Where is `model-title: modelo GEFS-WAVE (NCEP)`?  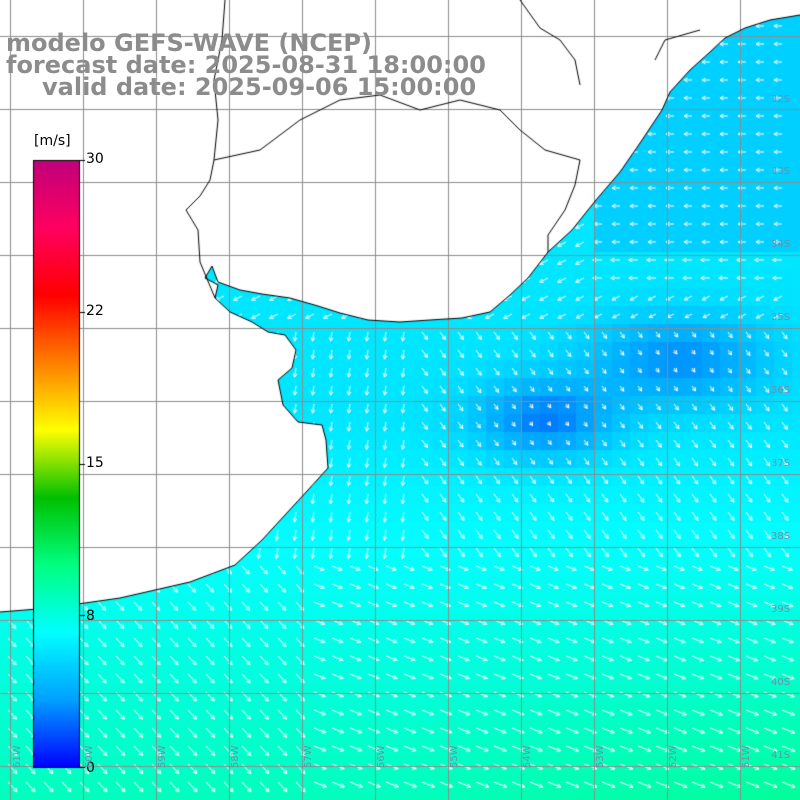
model-title: modelo GEFS-WAVE (NCEP) is located at coordinates (189, 43).